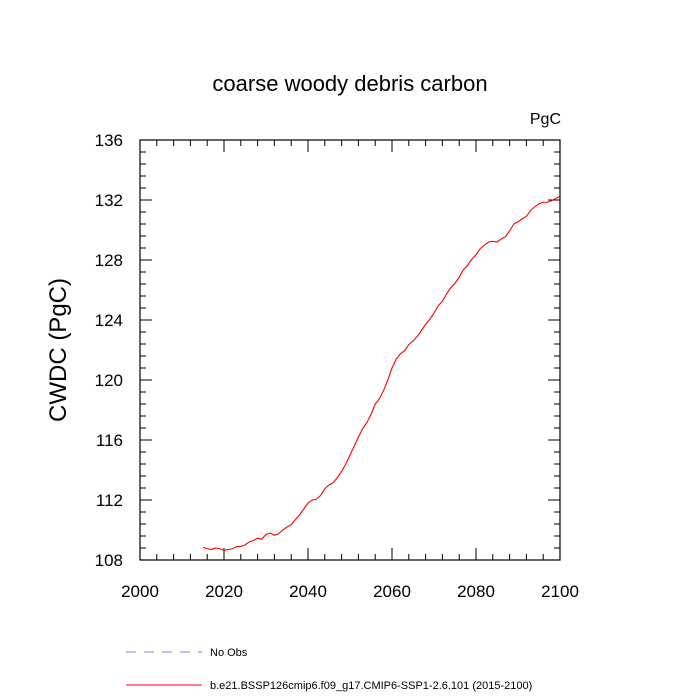 The height and width of the screenshot is (700, 700). I want to click on x-tick-label: 2040, so click(308, 591).